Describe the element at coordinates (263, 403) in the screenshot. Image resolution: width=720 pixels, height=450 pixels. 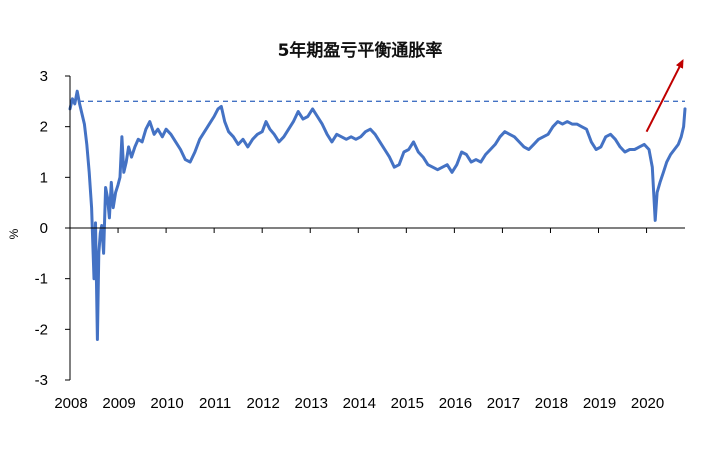
I see `x-tick-label: 2012` at that location.